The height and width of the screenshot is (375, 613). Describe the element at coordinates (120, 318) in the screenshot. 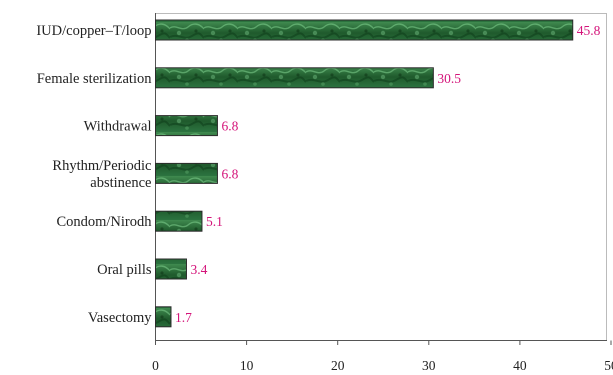

I see `category-label: Vasectomy` at that location.